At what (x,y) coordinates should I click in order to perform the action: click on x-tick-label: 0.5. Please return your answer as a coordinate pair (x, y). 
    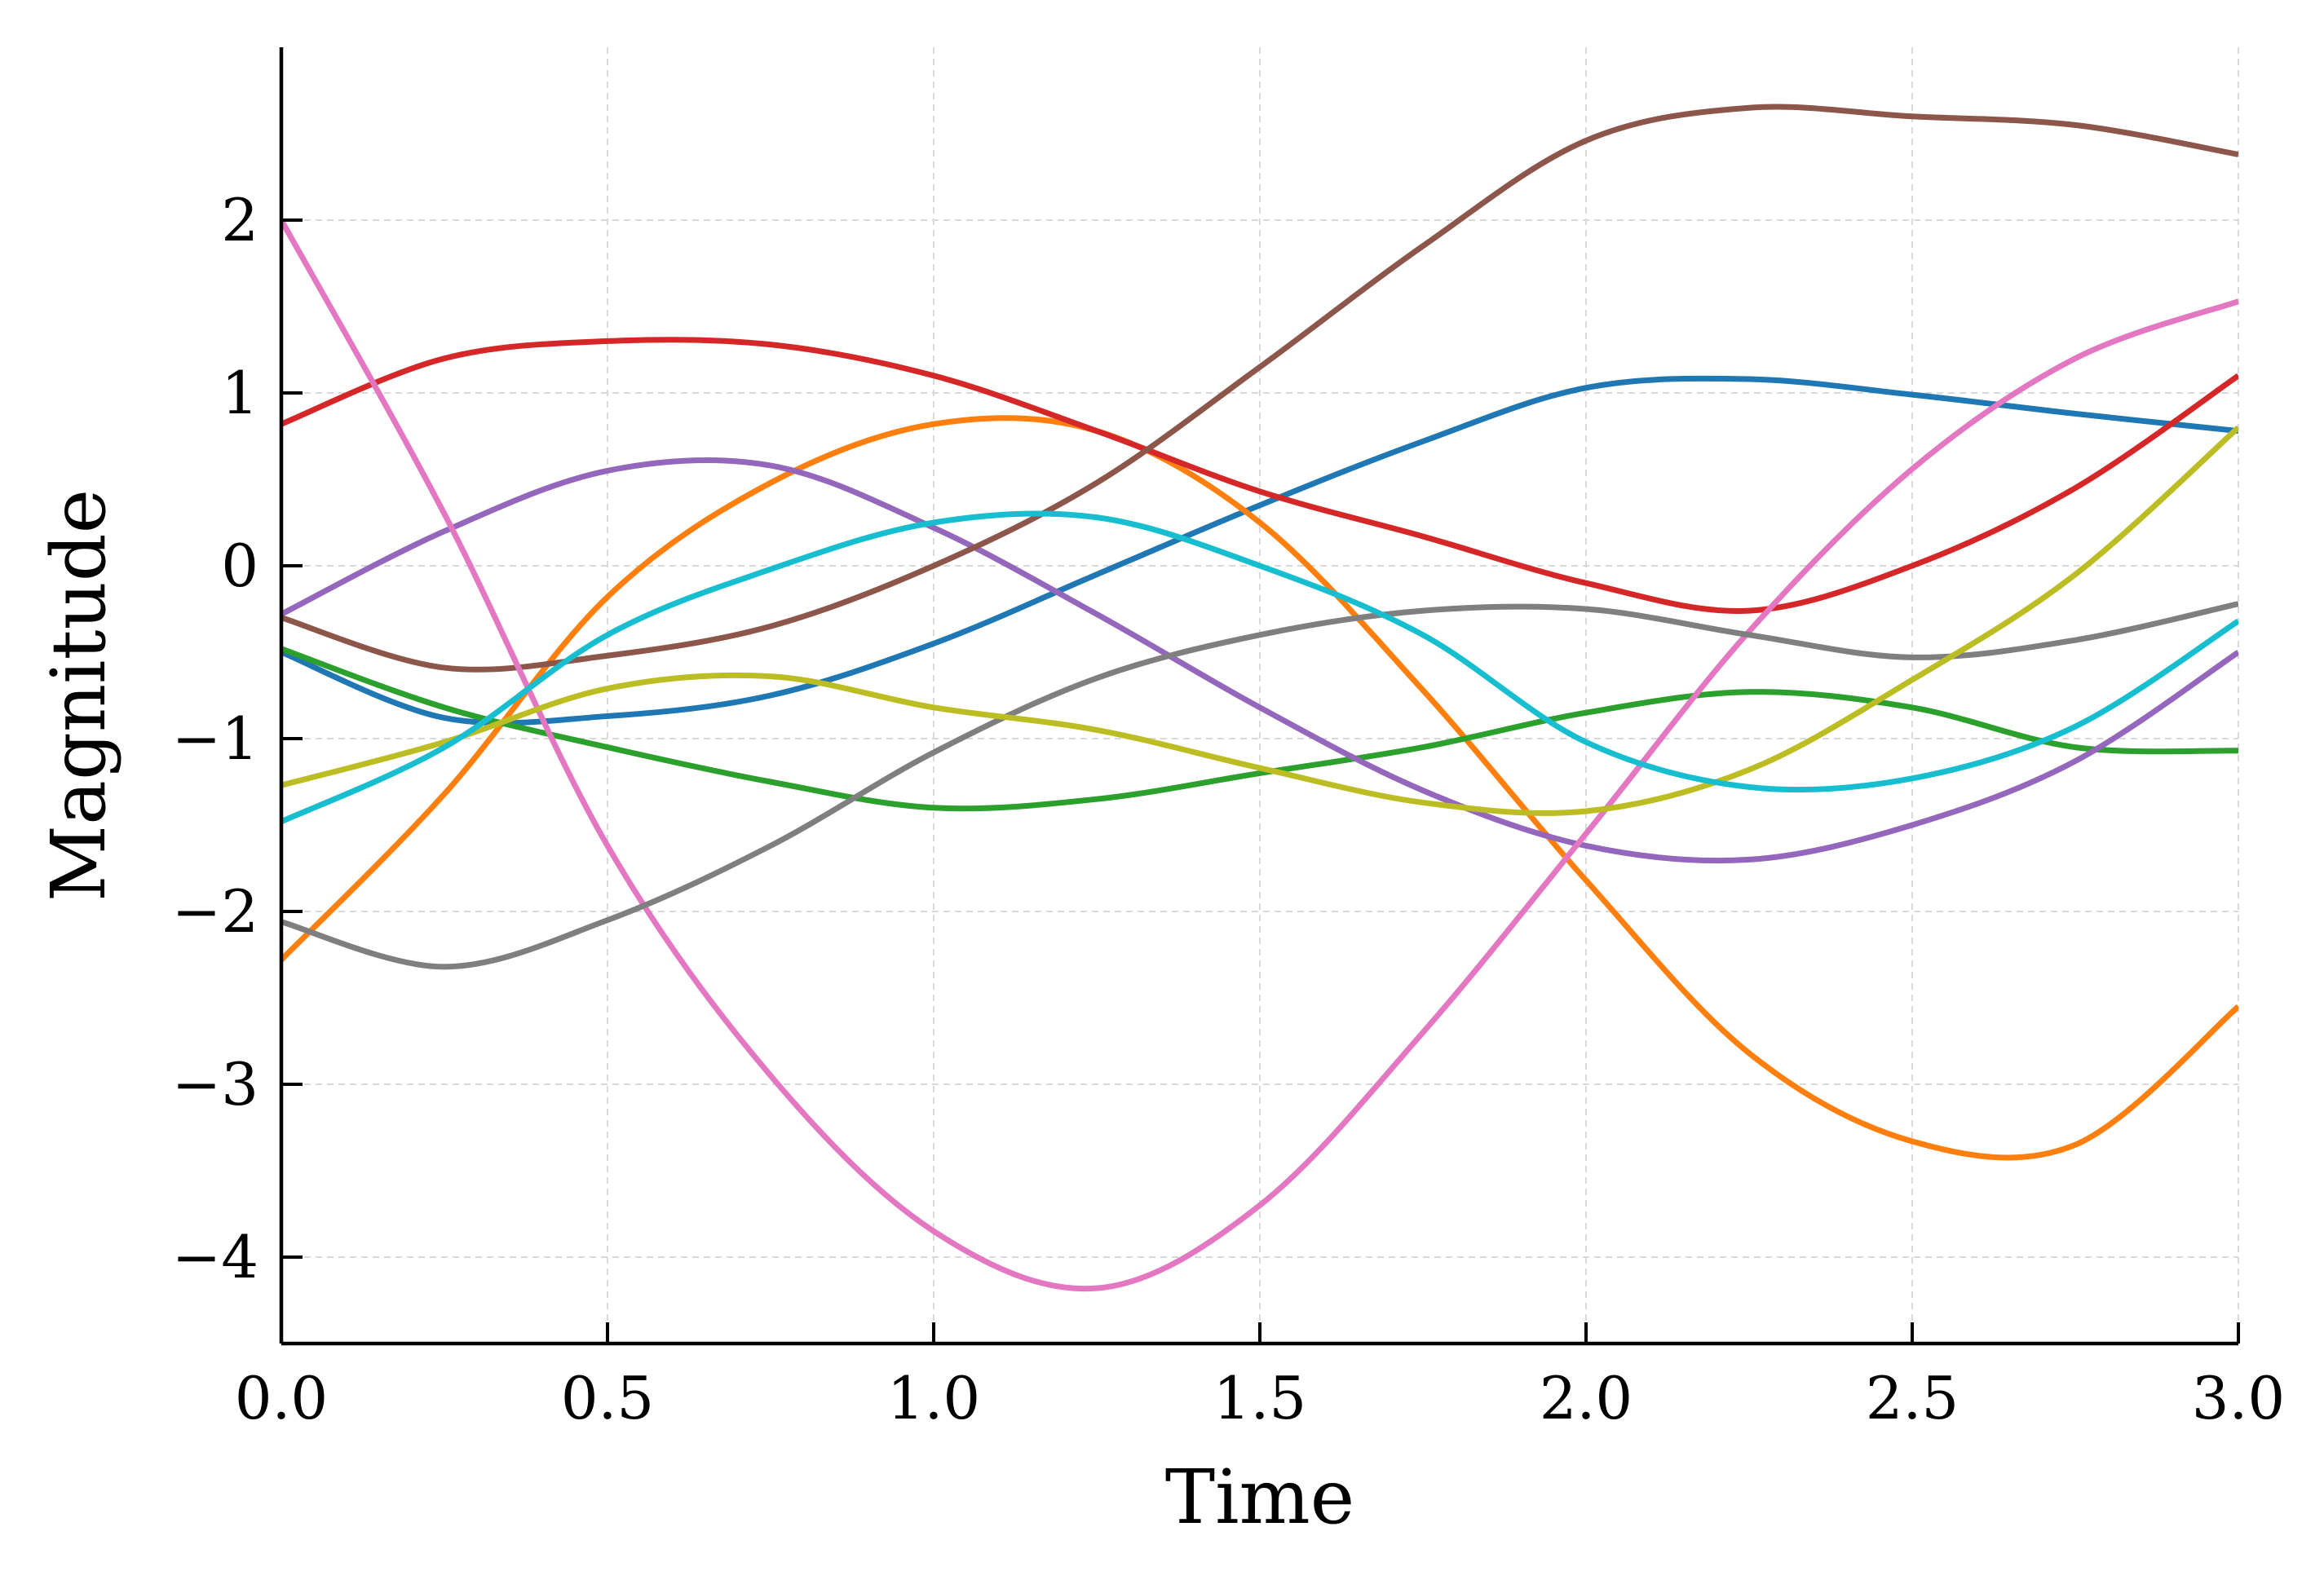
    Looking at the image, I should click on (608, 1398).